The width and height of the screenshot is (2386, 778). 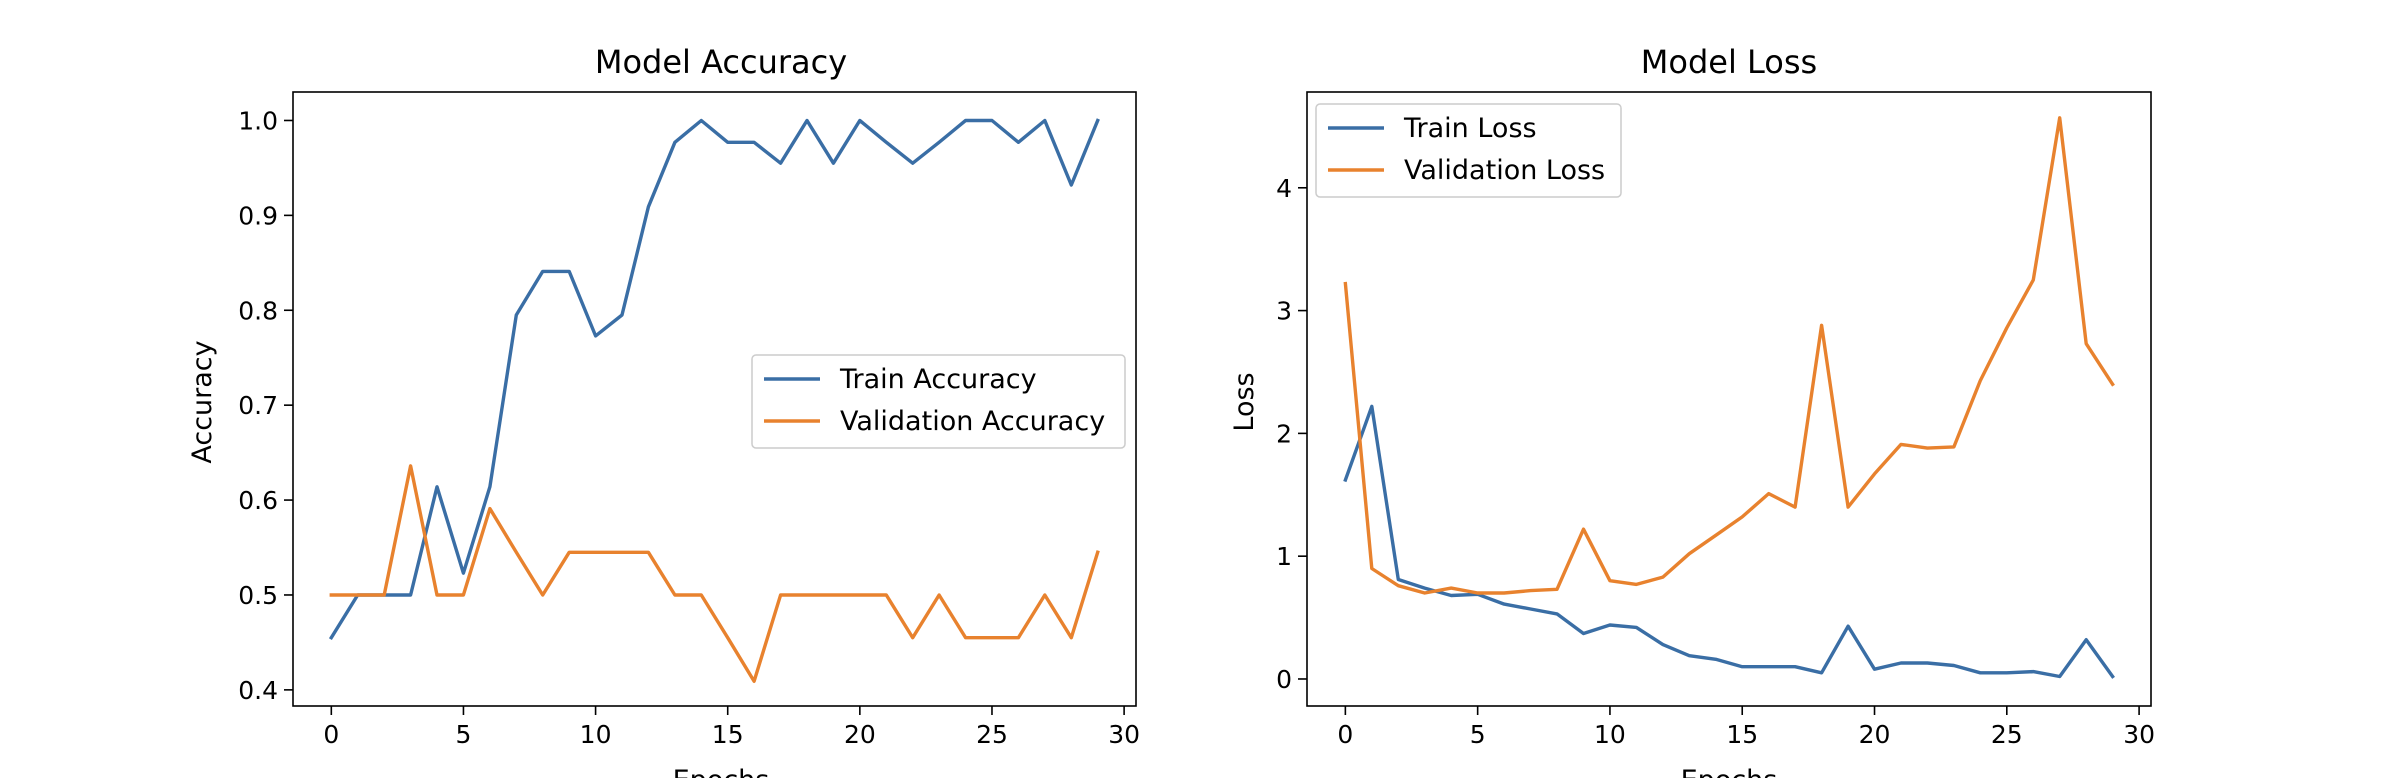 I want to click on loss-chart-title: Model Loss, so click(x=1729, y=62).